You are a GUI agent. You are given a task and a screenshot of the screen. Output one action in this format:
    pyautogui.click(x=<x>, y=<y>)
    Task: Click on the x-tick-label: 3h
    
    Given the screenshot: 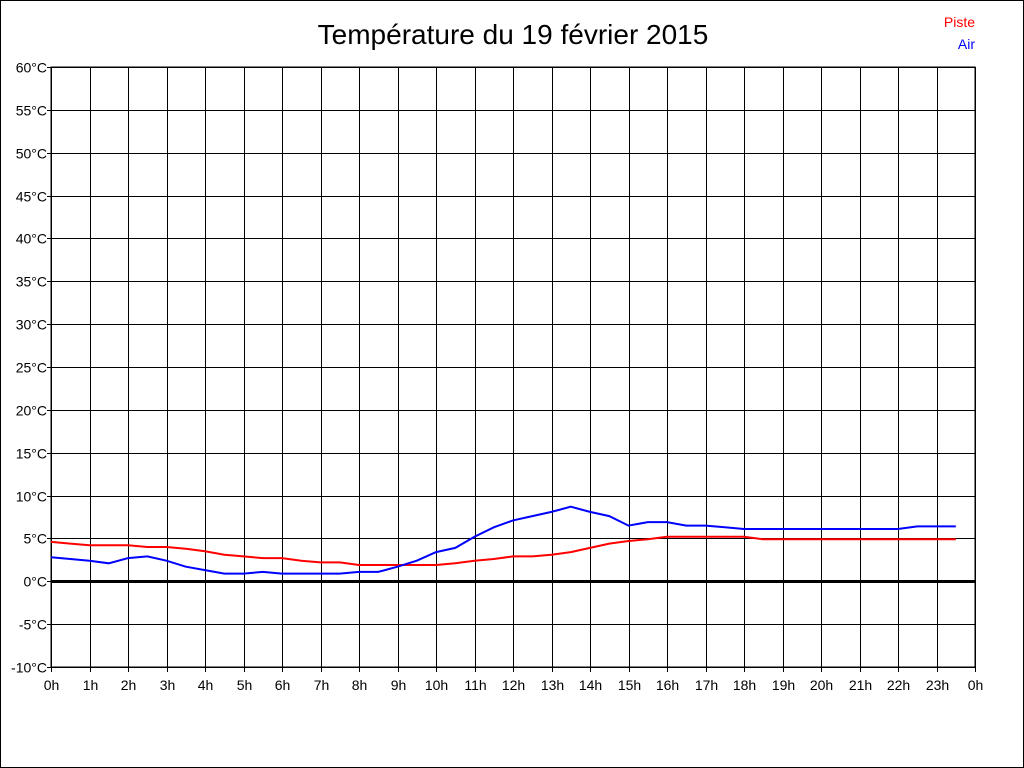 What is the action you would take?
    pyautogui.click(x=168, y=685)
    